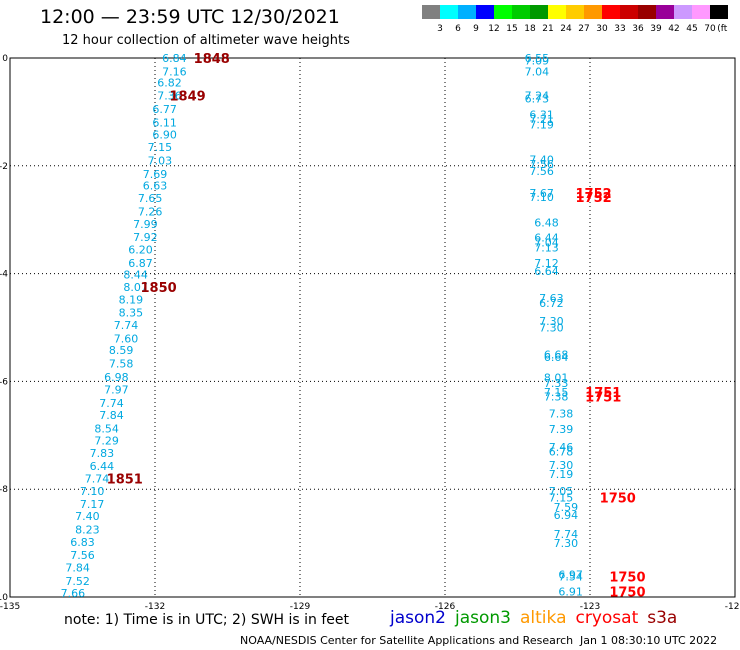  What do you see at coordinates (160, 147) in the screenshot?
I see `wave-height-label: 7.15` at bounding box center [160, 147].